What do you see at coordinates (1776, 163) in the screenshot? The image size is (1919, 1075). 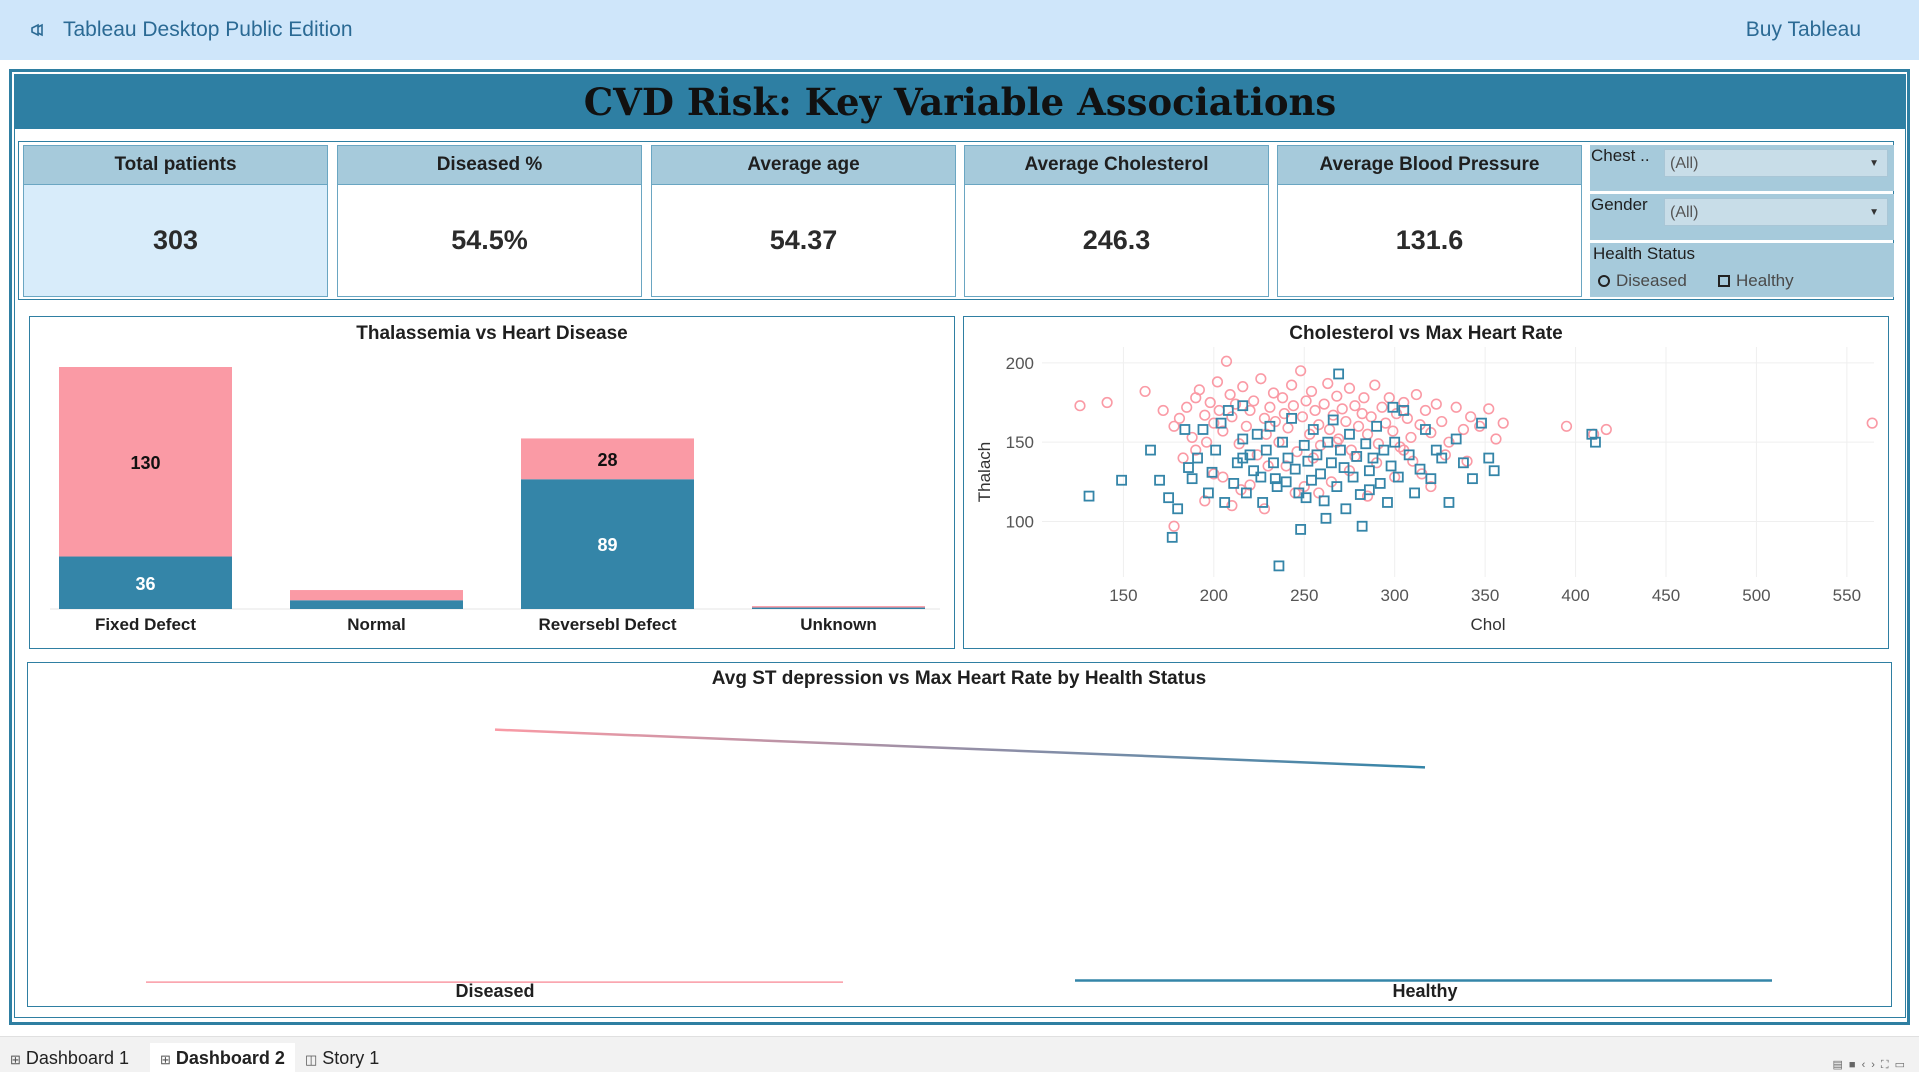 I see `chest-filter-dropdown: (All) ▼` at bounding box center [1776, 163].